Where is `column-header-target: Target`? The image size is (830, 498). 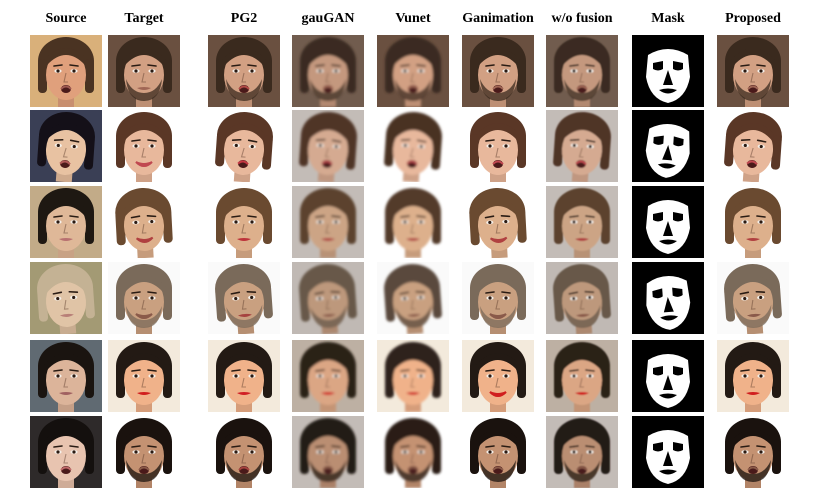 column-header-target: Target is located at coordinates (144, 18).